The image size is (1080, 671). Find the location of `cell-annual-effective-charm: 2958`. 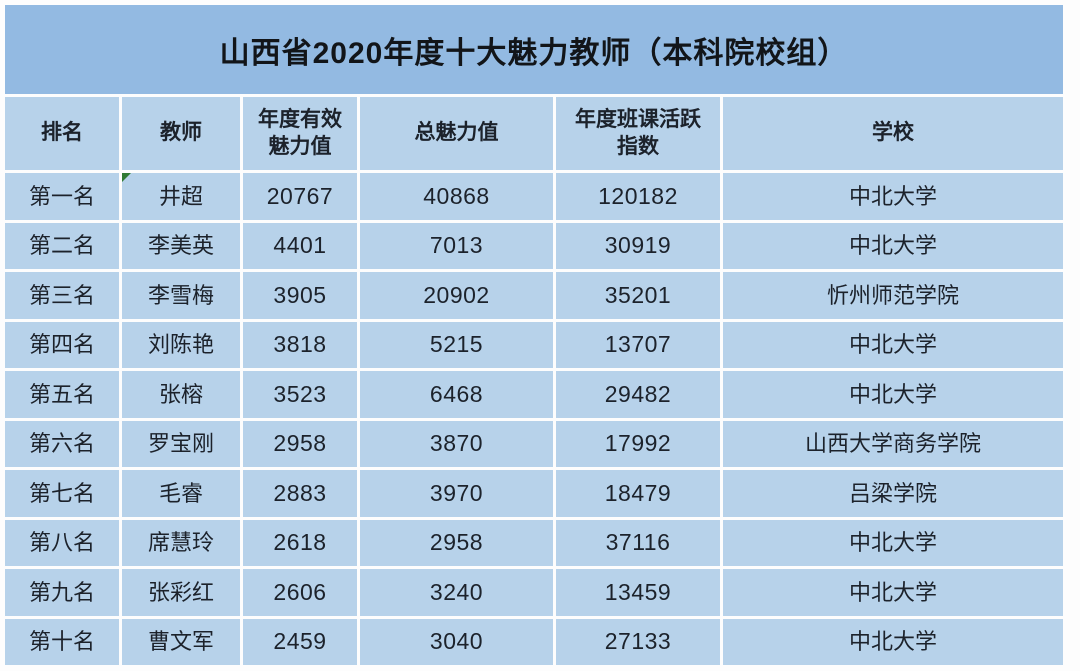

cell-annual-effective-charm: 2958 is located at coordinates (300, 443).